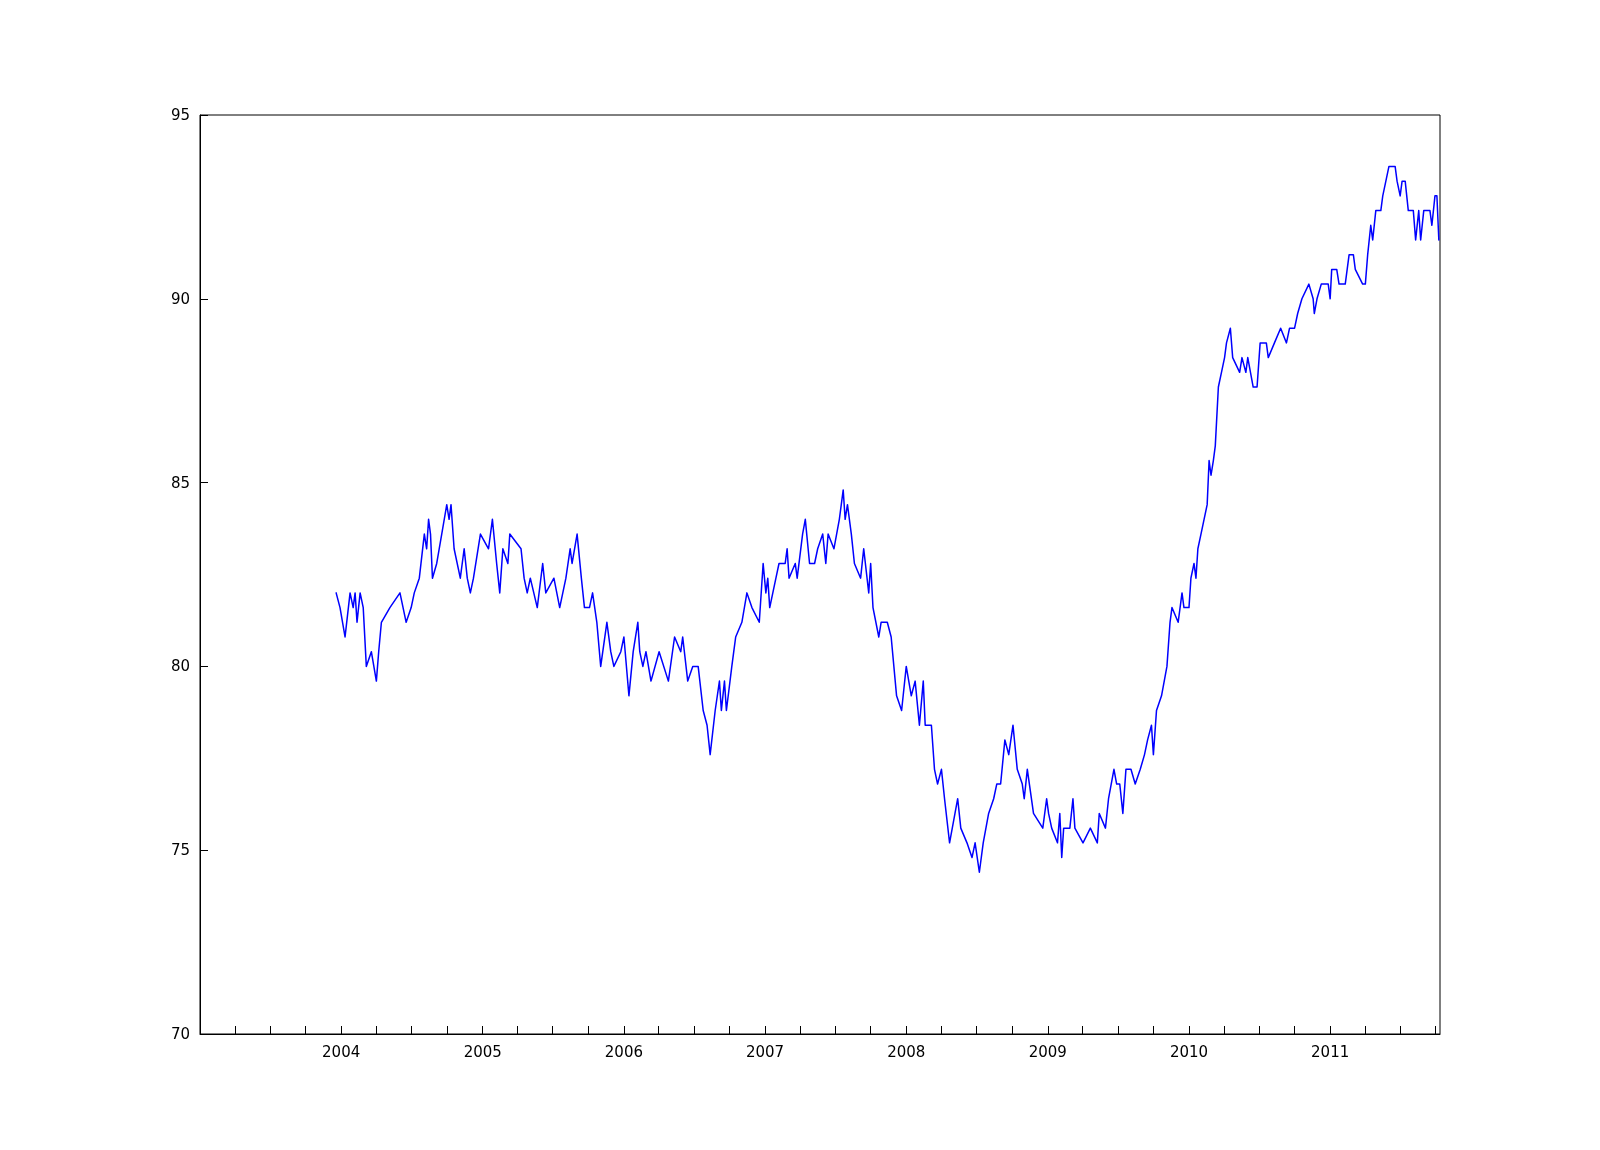  What do you see at coordinates (180, 482) in the screenshot?
I see `y-tick-label: 85` at bounding box center [180, 482].